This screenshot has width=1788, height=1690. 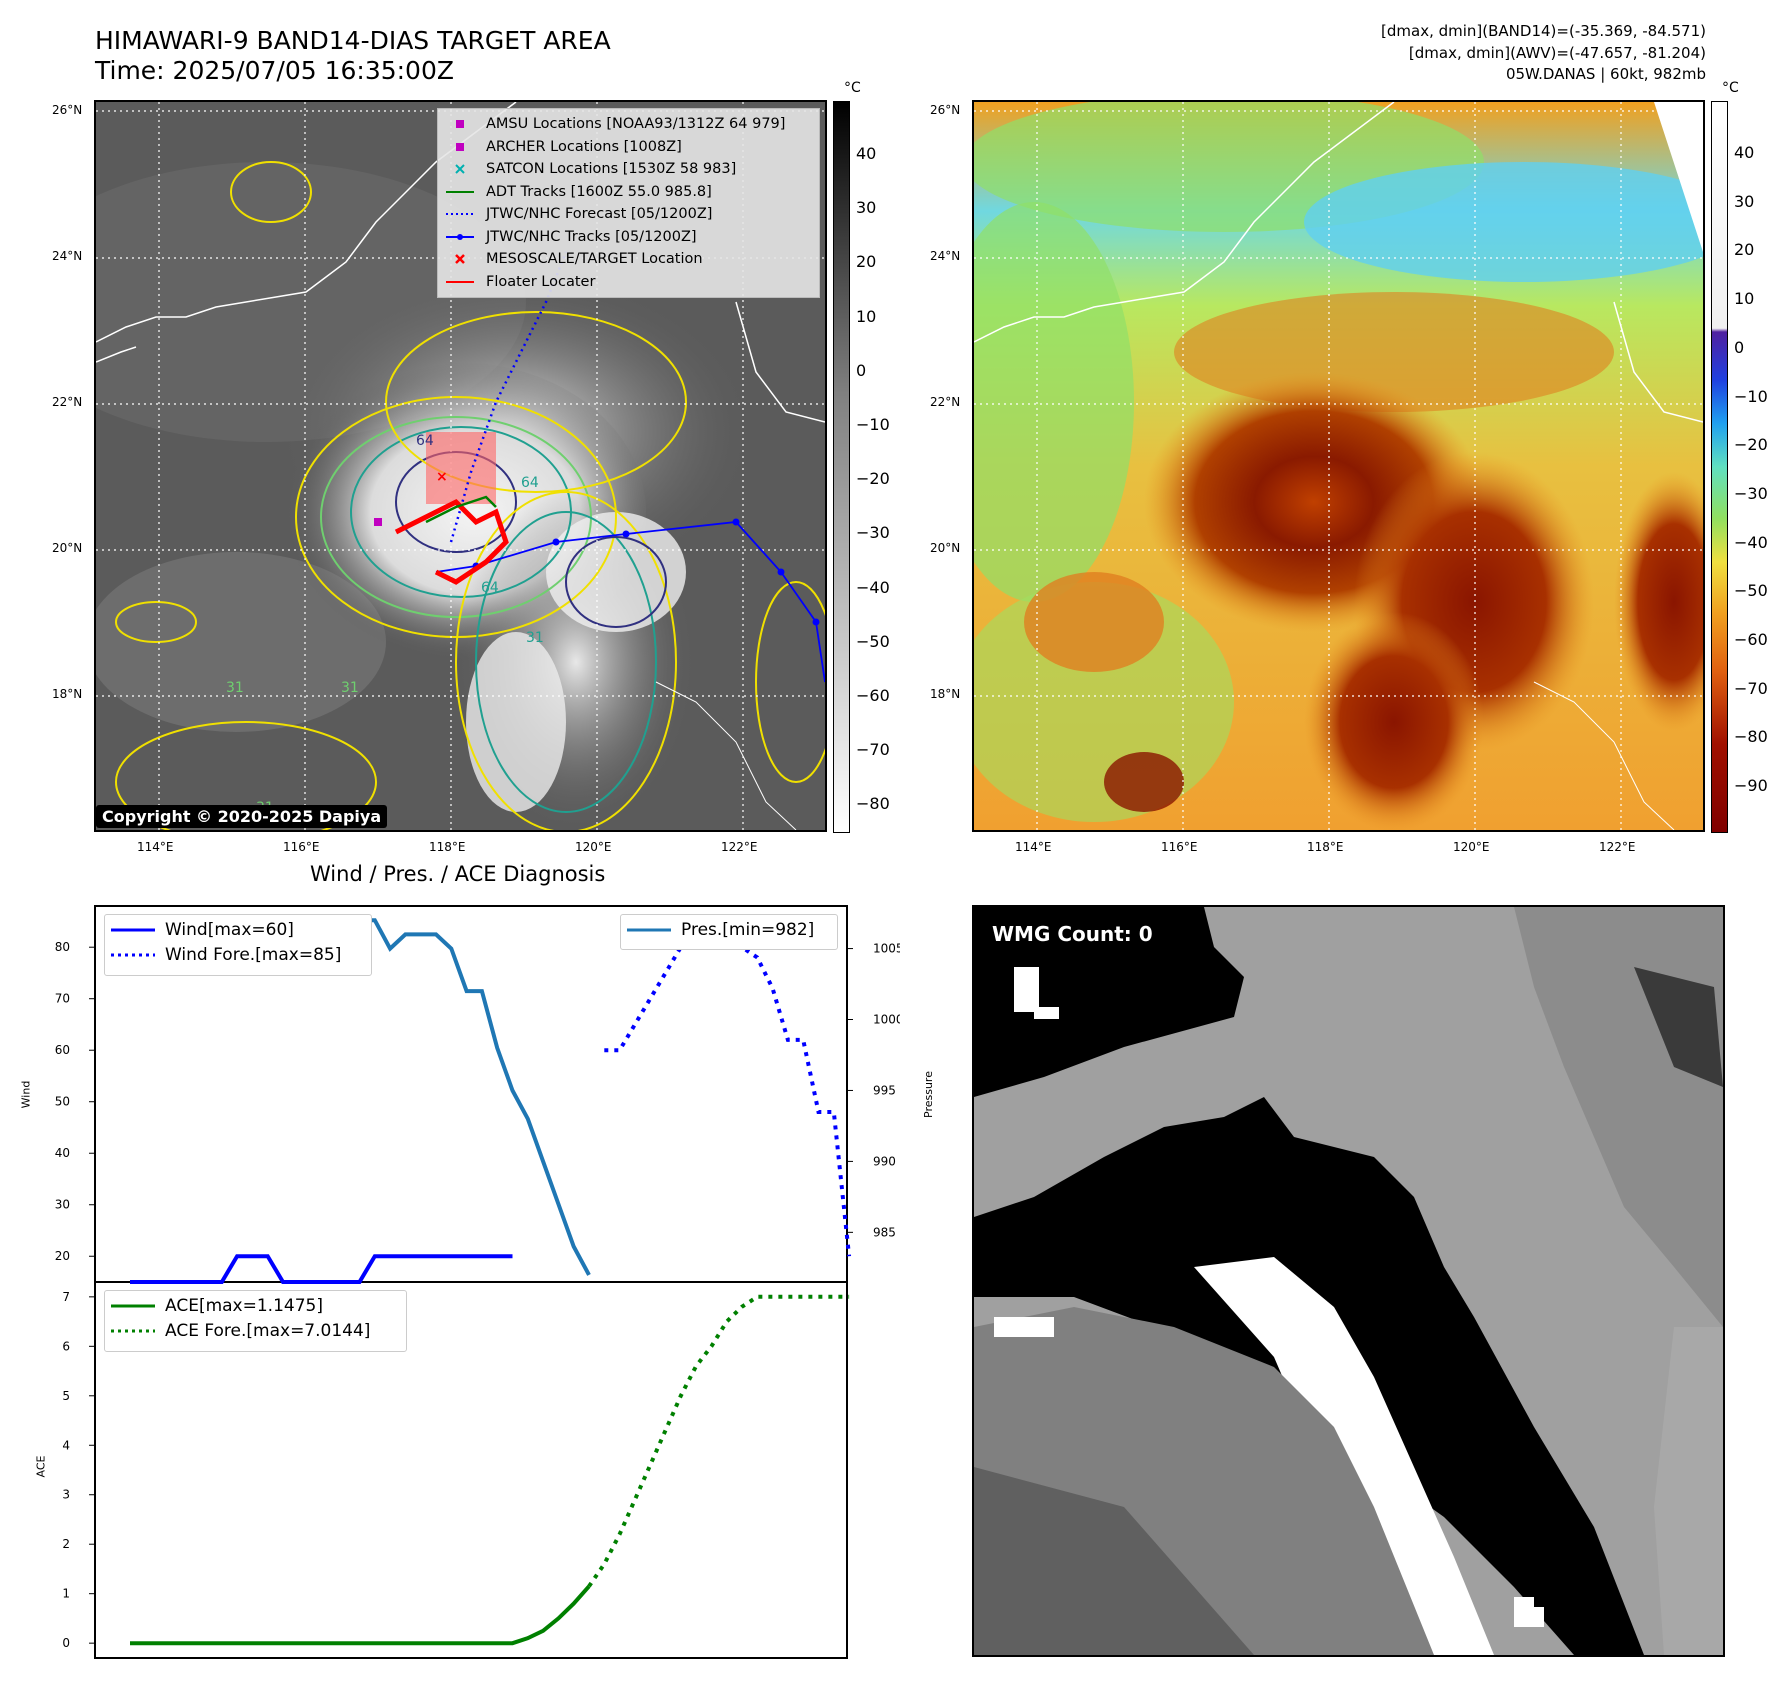 I want to click on ace-tick-label: 0, so click(x=66, y=1643).